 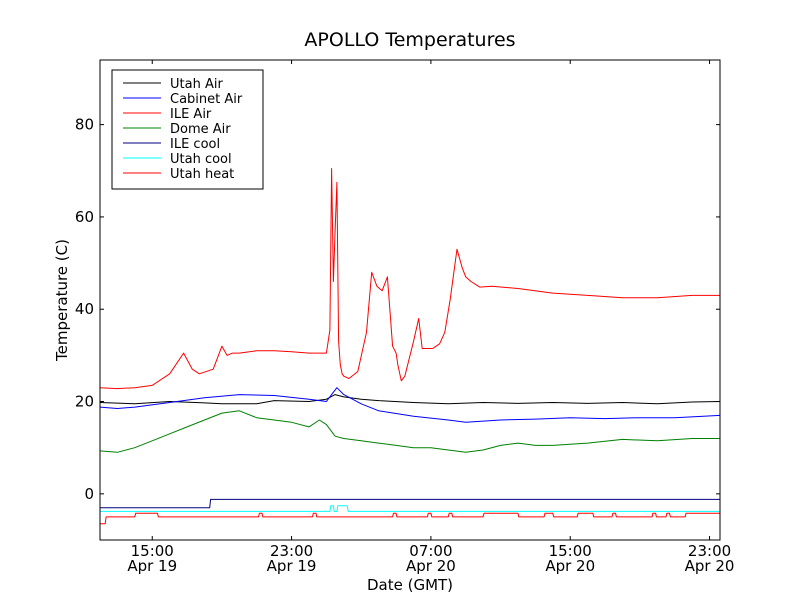 I want to click on chart-title: APOLLO Temperatures, so click(x=409, y=40).